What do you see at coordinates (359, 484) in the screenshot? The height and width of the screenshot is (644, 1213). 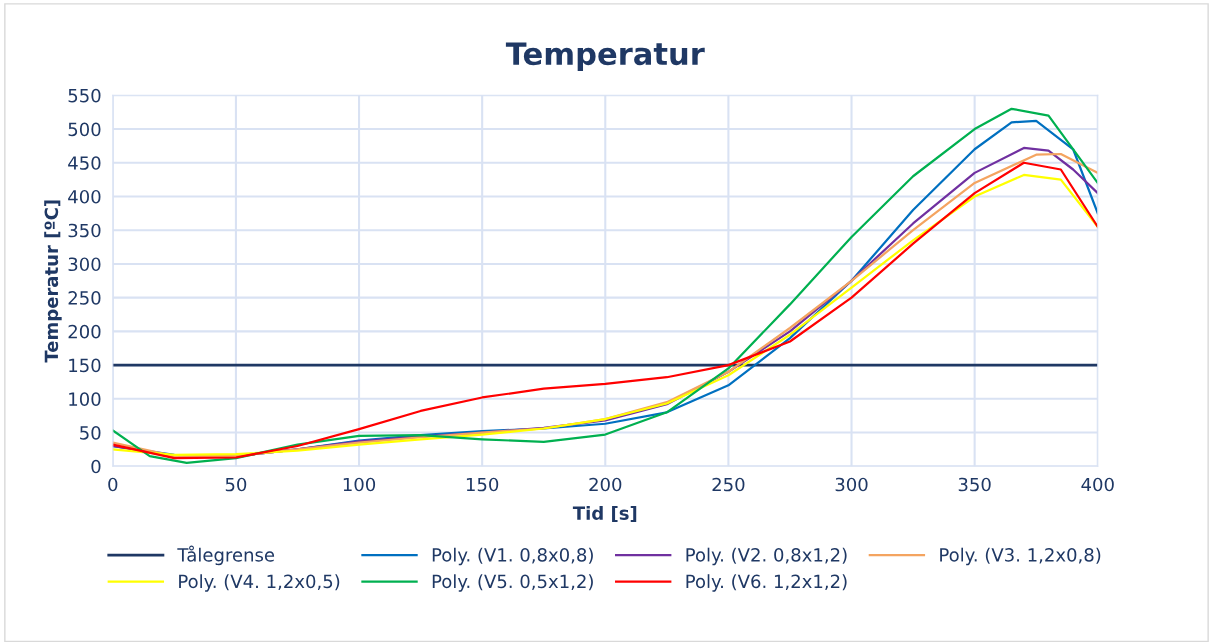 I see `x-tick-label: 100` at bounding box center [359, 484].